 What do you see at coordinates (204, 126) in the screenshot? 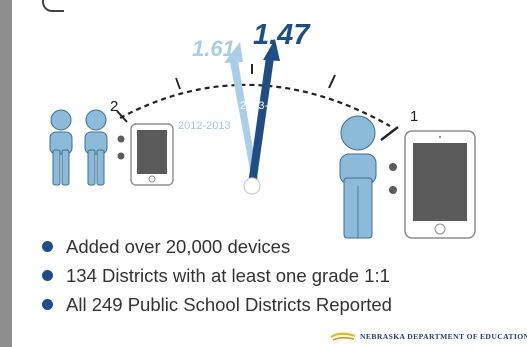
I see `label-2012-2013: 2012-2013` at bounding box center [204, 126].